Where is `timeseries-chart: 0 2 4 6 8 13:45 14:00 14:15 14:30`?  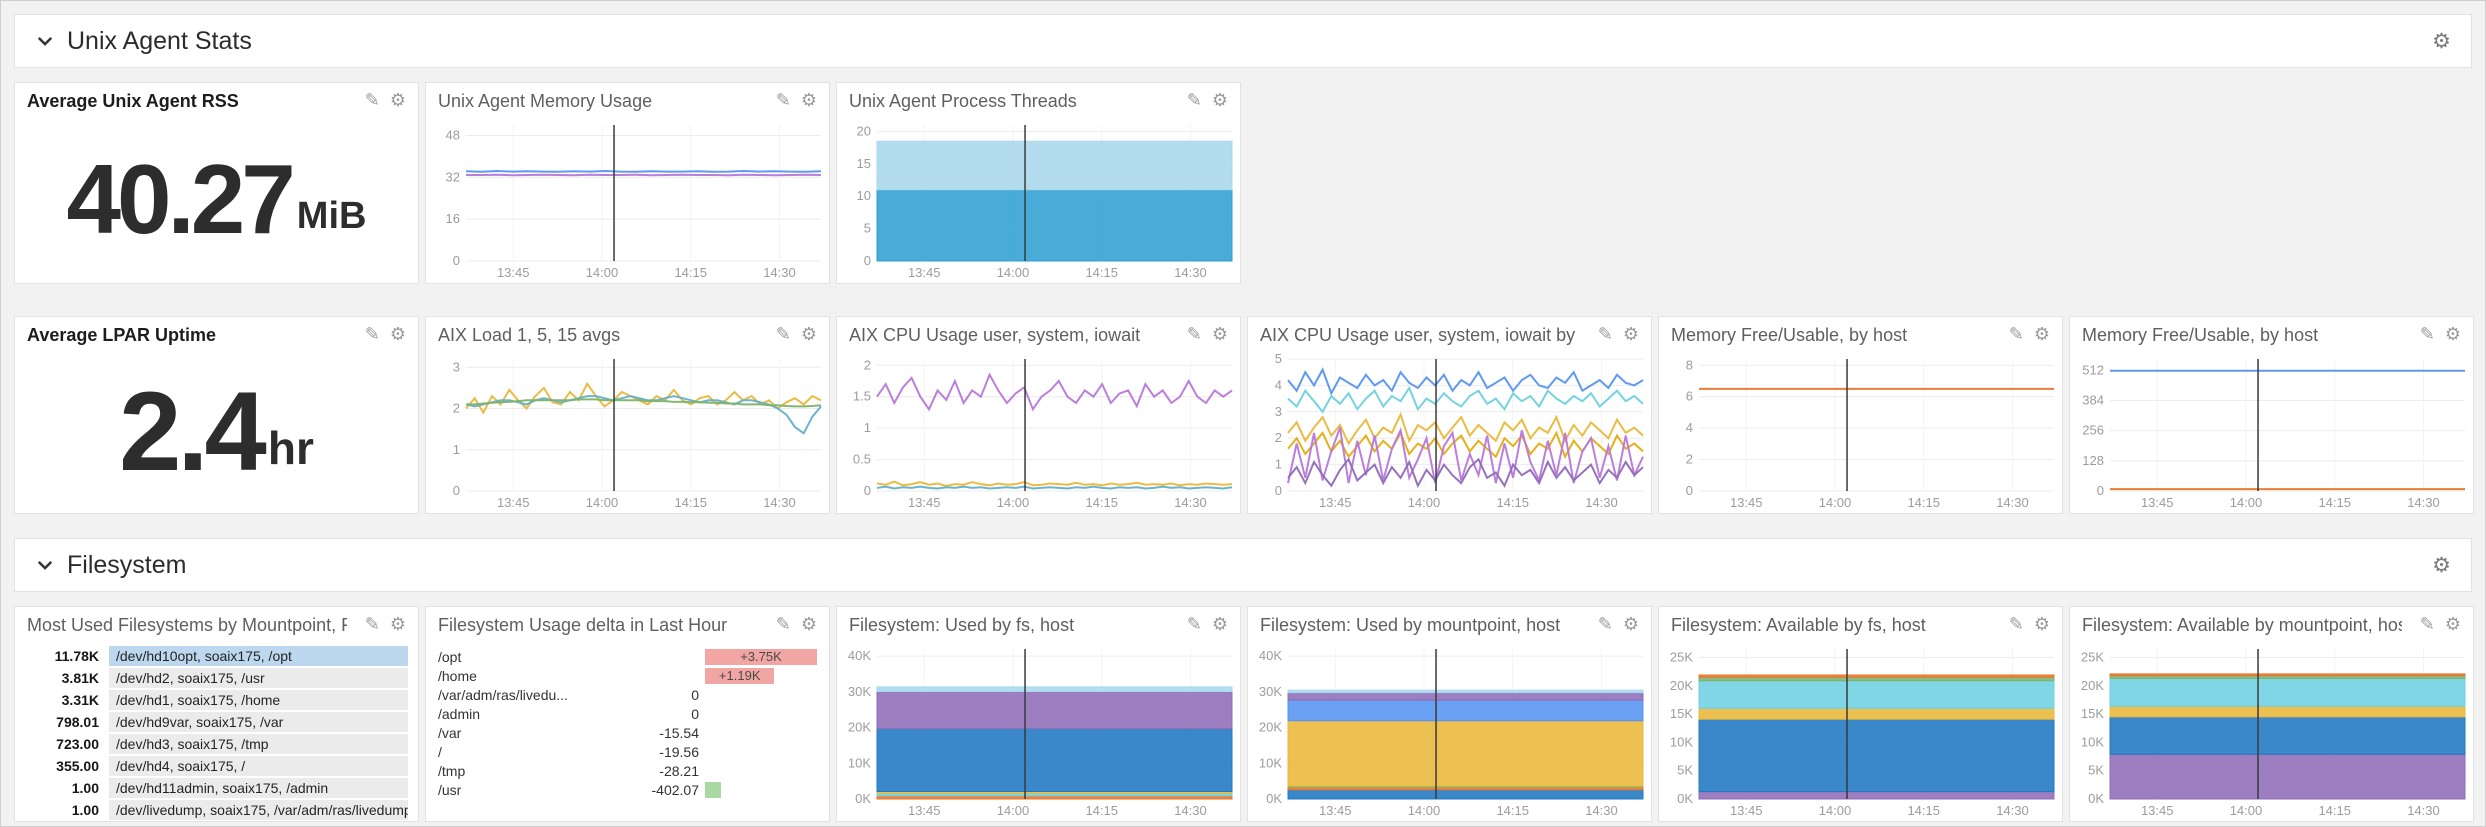
timeseries-chart: 0 2 4 6 8 13:45 14:00 14:15 14:30 is located at coordinates (1860, 432).